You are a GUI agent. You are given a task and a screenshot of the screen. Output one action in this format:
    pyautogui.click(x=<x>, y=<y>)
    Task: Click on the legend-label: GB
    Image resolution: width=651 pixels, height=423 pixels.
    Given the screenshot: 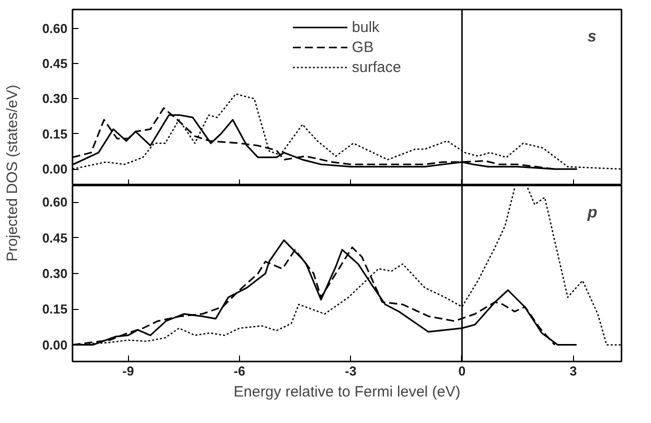 What is the action you would take?
    pyautogui.click(x=363, y=47)
    